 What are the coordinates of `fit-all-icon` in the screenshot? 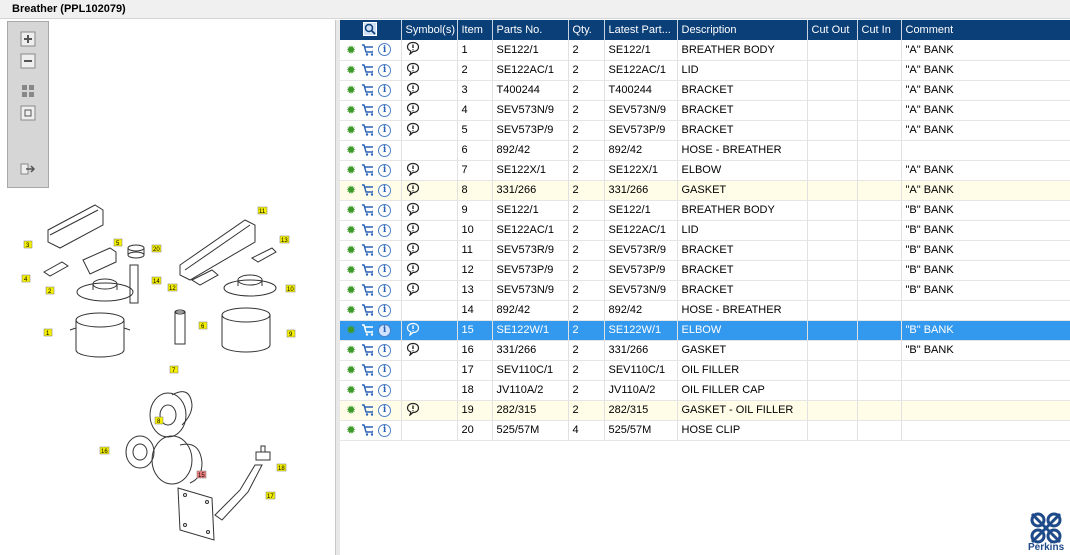 It's located at (28, 91).